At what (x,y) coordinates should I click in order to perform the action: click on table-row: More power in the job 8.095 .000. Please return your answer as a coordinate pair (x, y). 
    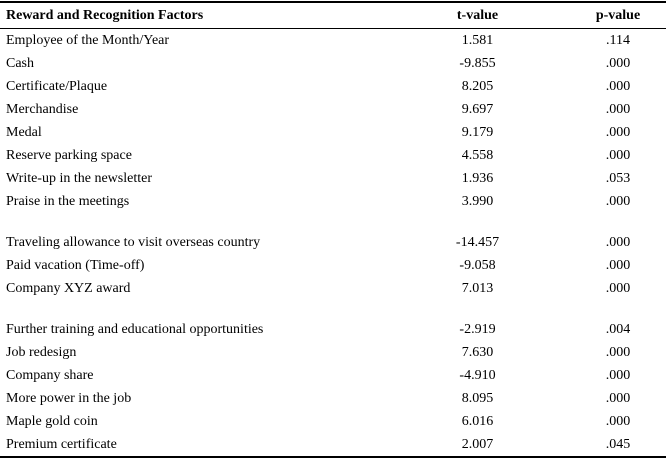
    Looking at the image, I should click on (333, 398).